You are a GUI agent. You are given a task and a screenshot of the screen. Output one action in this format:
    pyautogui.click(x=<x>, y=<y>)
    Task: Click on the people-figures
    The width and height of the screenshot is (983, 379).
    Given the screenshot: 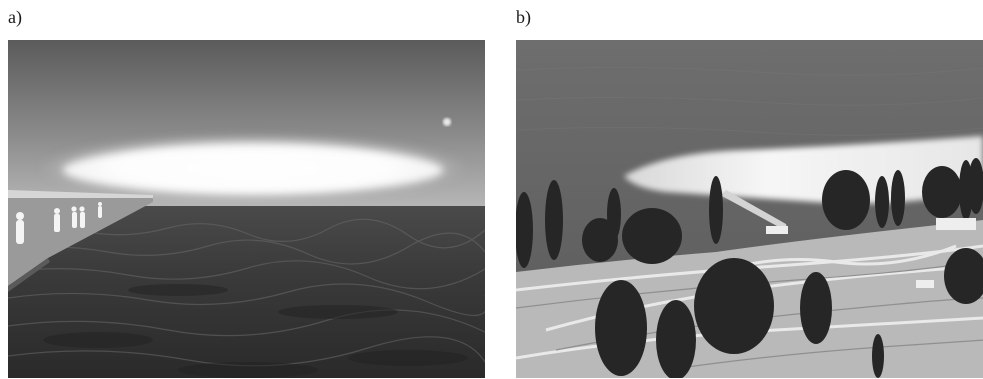 What is the action you would take?
    pyautogui.click(x=59, y=223)
    